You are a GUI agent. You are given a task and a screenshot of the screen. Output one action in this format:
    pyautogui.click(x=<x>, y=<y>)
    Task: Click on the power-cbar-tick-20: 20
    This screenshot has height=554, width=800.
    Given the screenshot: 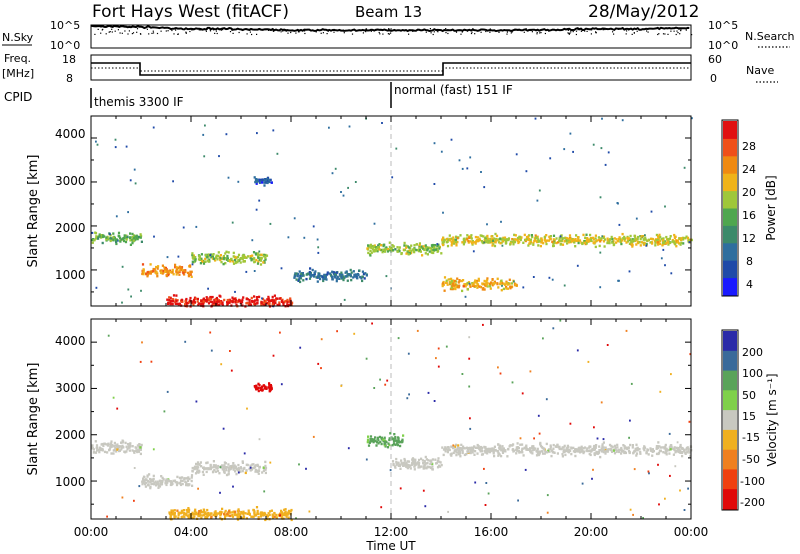 What is the action you would take?
    pyautogui.click(x=749, y=192)
    